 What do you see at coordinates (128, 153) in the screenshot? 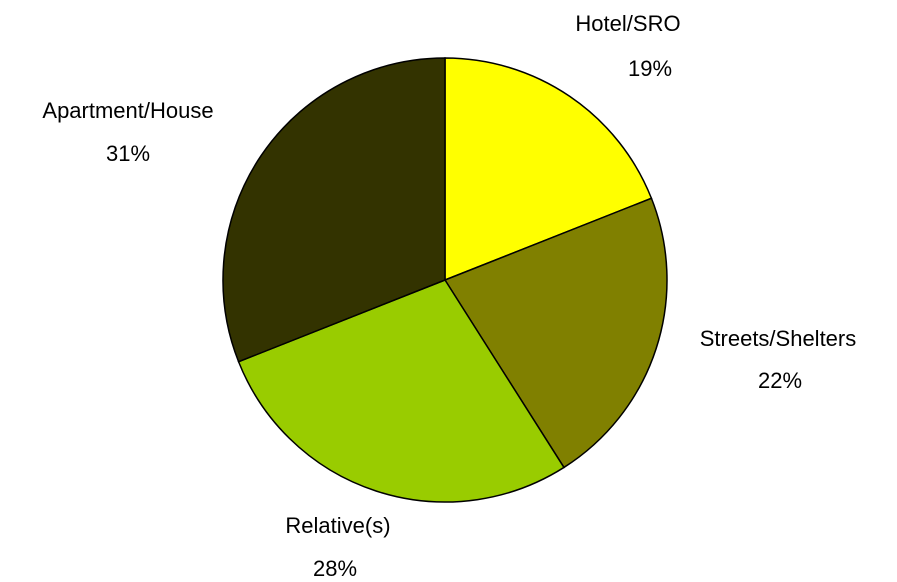
I see `slice-value-label: 31%` at bounding box center [128, 153].